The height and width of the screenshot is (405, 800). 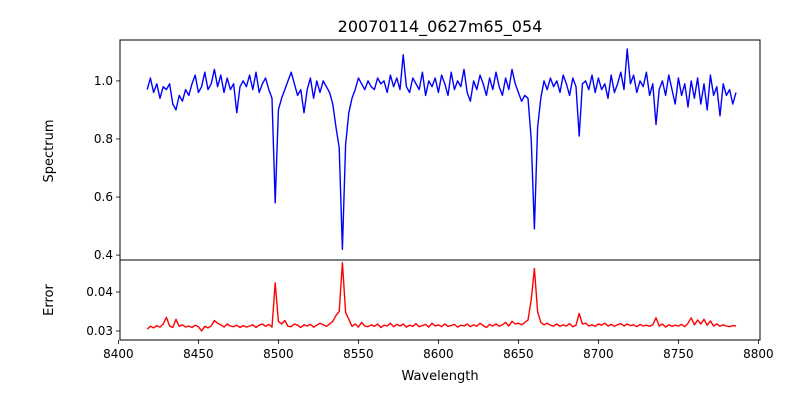 I want to click on x-tick-label: 8700, so click(x=598, y=354).